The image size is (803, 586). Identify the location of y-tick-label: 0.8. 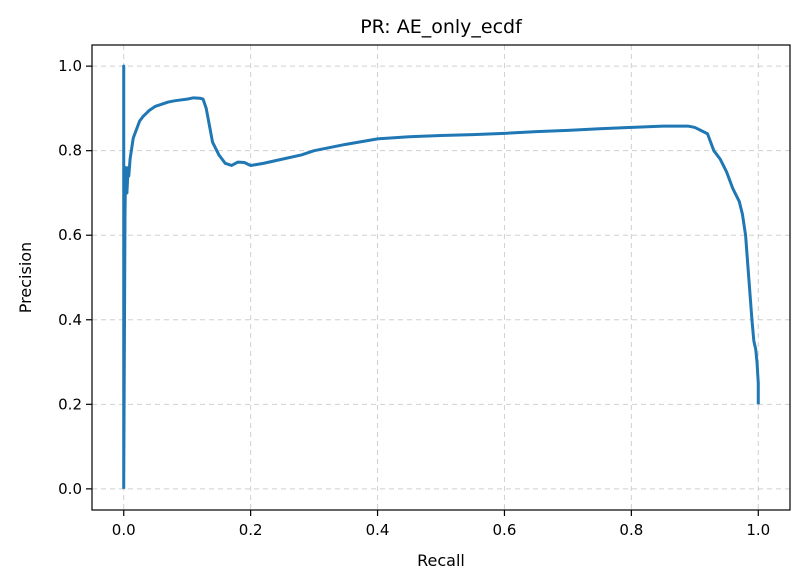
(70, 151).